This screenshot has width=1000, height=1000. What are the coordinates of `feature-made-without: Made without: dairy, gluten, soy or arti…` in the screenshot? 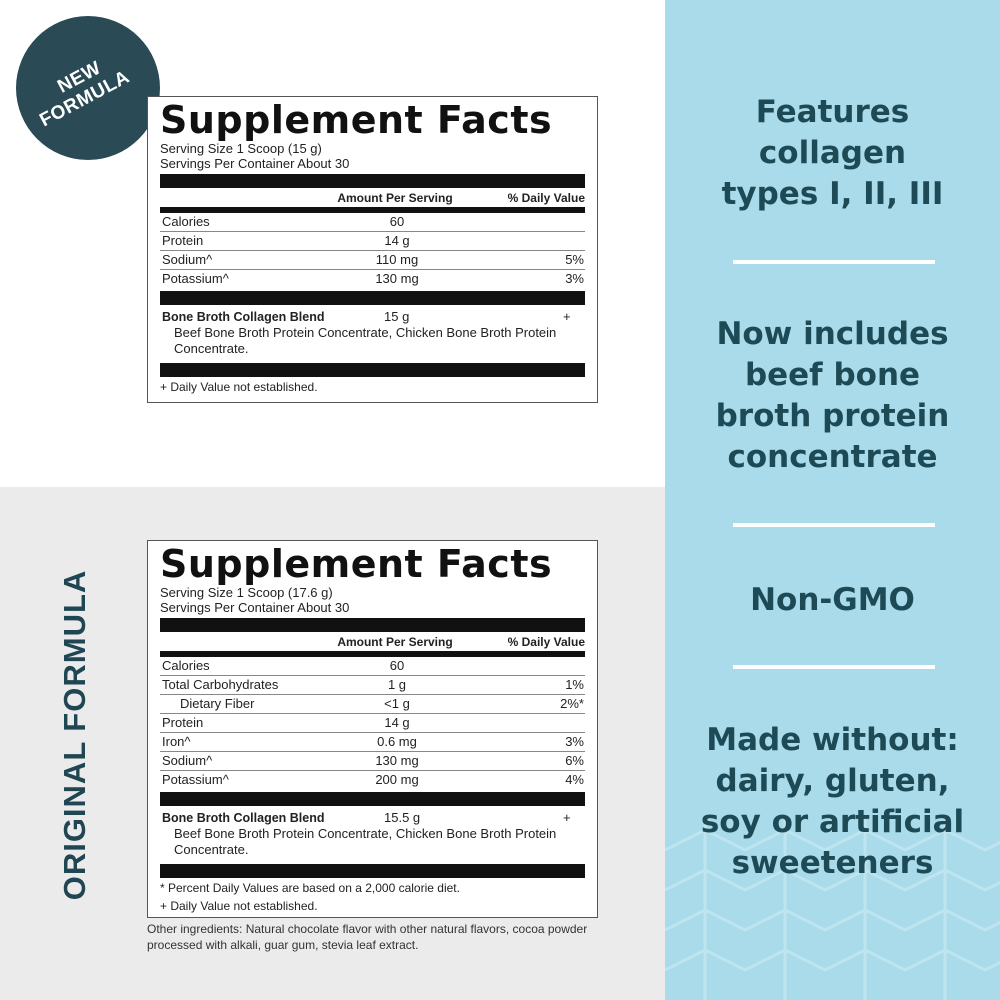 It's located at (832, 801).